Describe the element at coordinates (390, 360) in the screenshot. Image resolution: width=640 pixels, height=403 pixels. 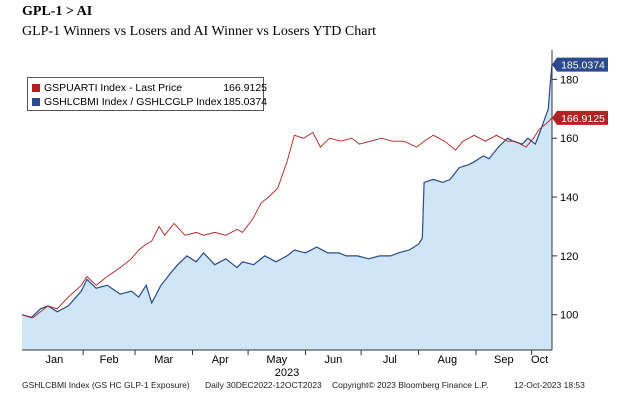
I see `x-tick-label: Jul` at that location.